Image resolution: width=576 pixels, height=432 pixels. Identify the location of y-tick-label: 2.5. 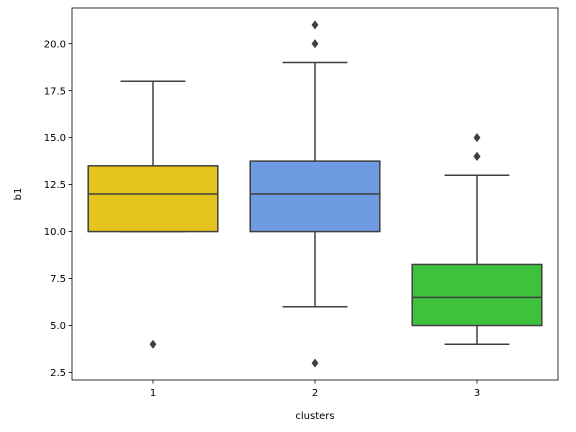
(58, 373).